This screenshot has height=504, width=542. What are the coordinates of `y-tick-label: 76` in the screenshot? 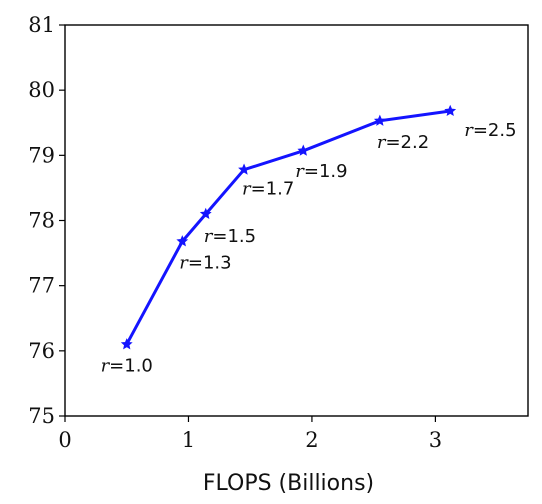 It's located at (41, 351).